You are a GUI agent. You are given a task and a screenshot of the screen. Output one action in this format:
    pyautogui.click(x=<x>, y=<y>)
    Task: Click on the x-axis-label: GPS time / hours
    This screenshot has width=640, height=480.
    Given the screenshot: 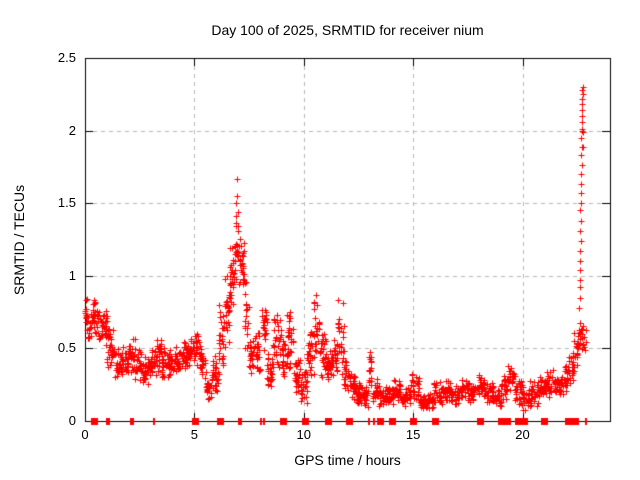 What is the action you would take?
    pyautogui.click(x=347, y=460)
    